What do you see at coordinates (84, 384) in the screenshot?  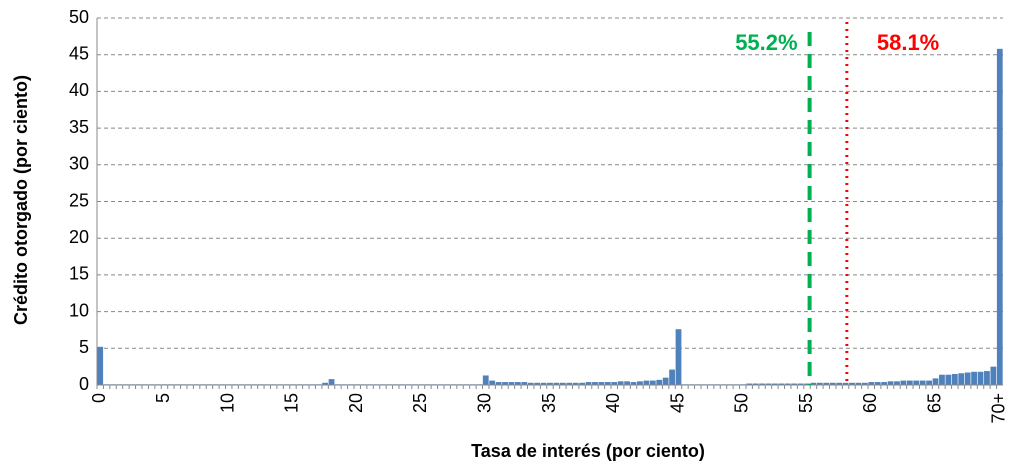 I see `y-tick-label: 0` at bounding box center [84, 384].